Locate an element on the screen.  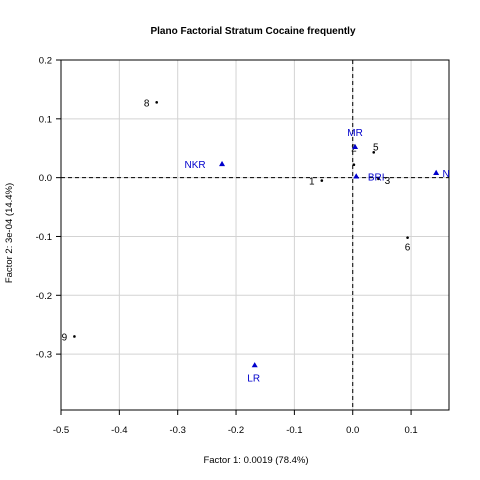
y-tick-label: 0.0 is located at coordinates (45, 178).